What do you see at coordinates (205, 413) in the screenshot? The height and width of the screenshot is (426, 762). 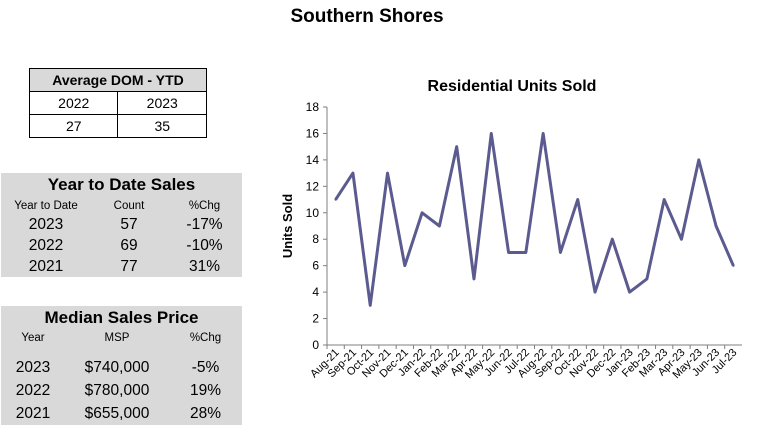 I see `msp-change: 28%` at bounding box center [205, 413].